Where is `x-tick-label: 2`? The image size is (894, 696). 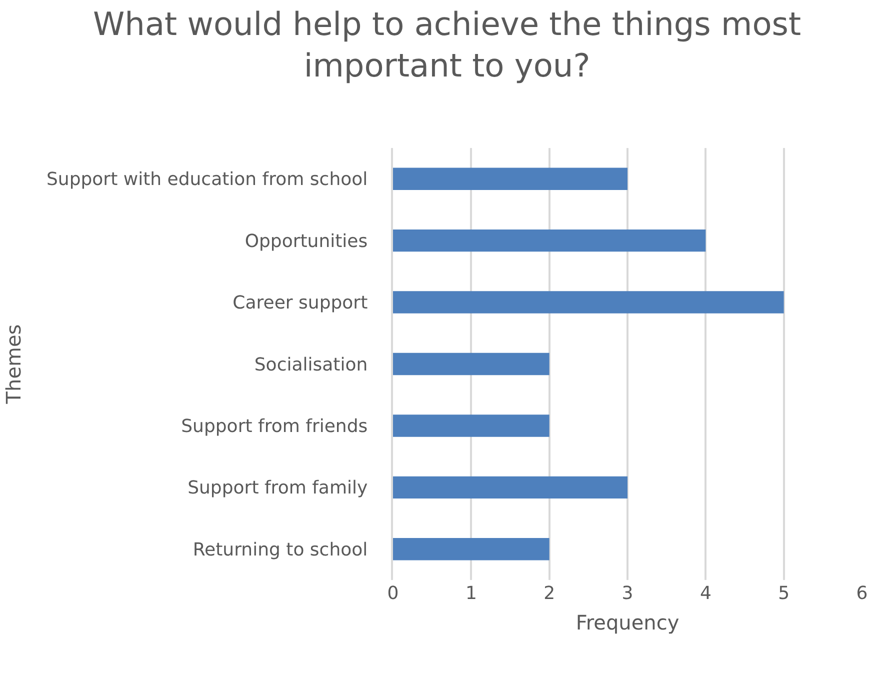
x-tick-label: 2 is located at coordinates (550, 593).